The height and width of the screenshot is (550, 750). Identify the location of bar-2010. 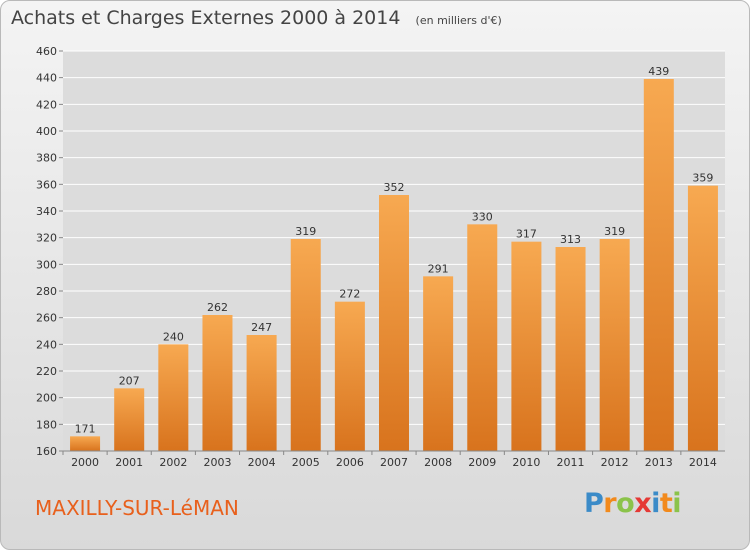
(526, 346).